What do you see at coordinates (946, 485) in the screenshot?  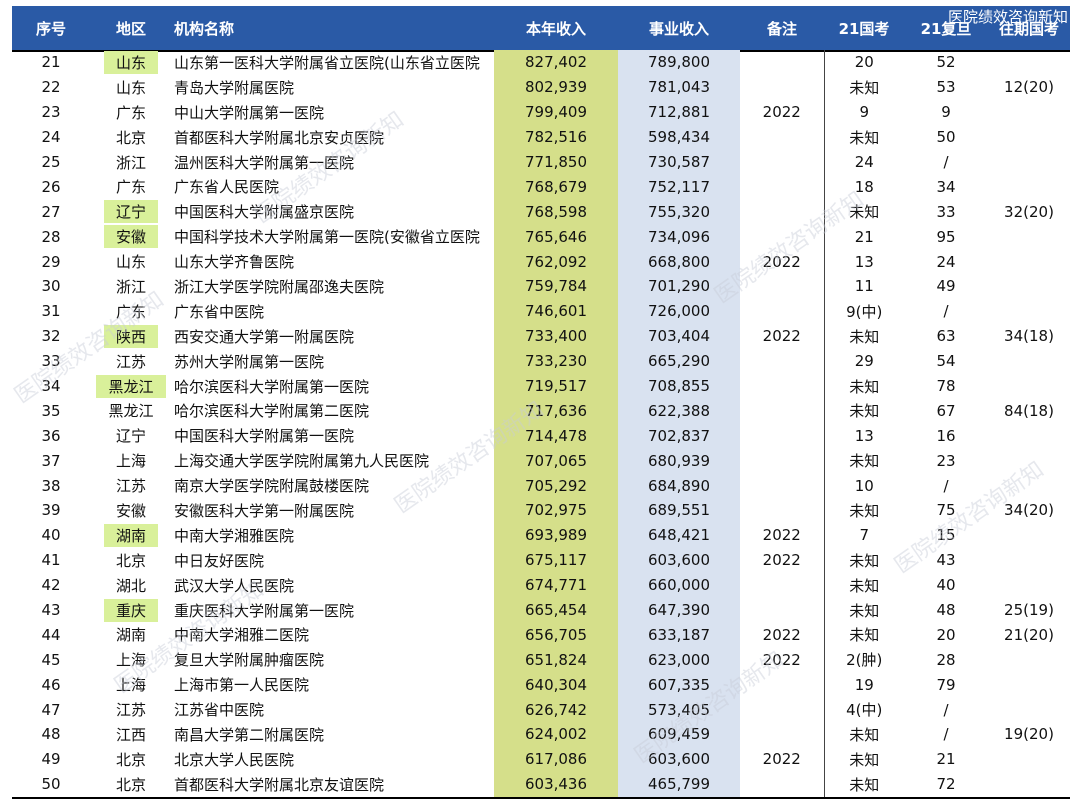 I see `row-fudan21: /` at bounding box center [946, 485].